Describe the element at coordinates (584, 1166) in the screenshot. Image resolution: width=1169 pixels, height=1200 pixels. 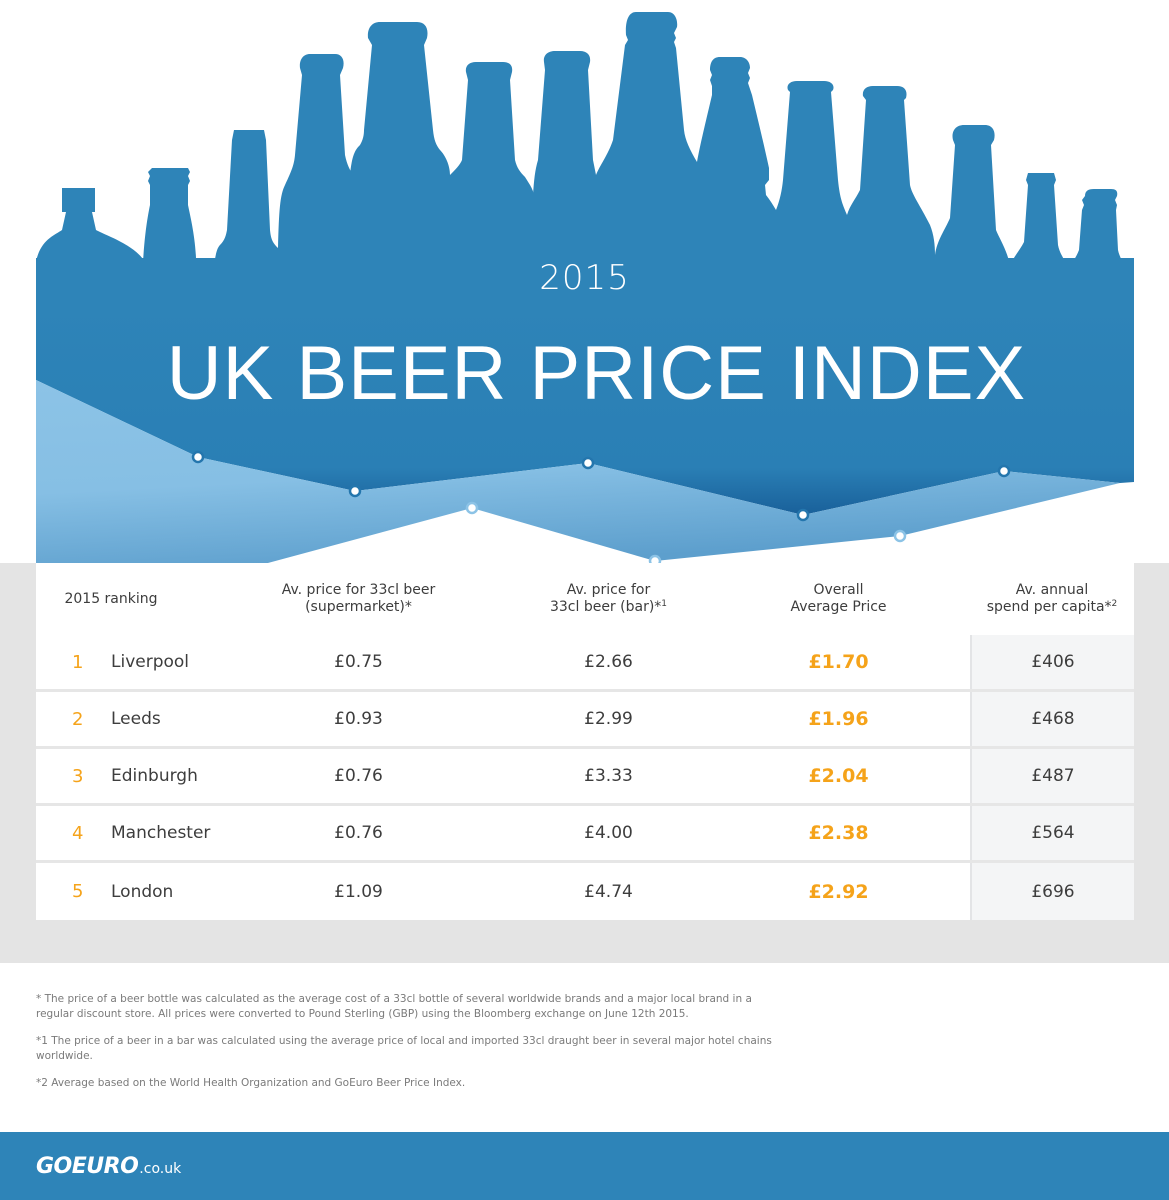
I see `footer-bar: GOEURO .co.uk` at that location.